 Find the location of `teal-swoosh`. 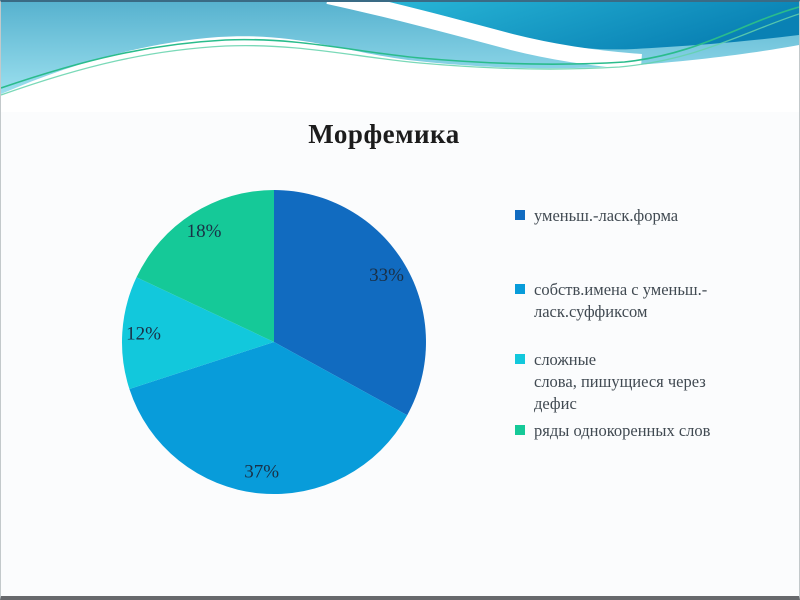

teal-swoosh is located at coordinates (582, 26).